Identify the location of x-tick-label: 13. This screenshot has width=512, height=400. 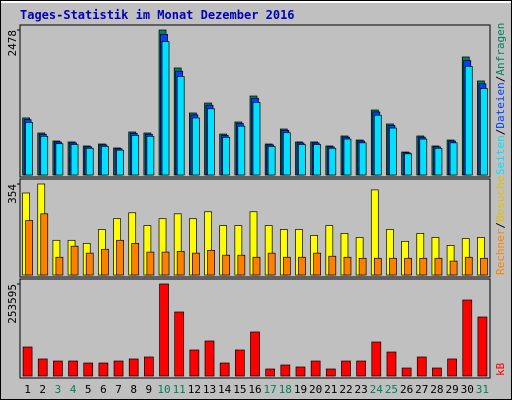
(209, 389).